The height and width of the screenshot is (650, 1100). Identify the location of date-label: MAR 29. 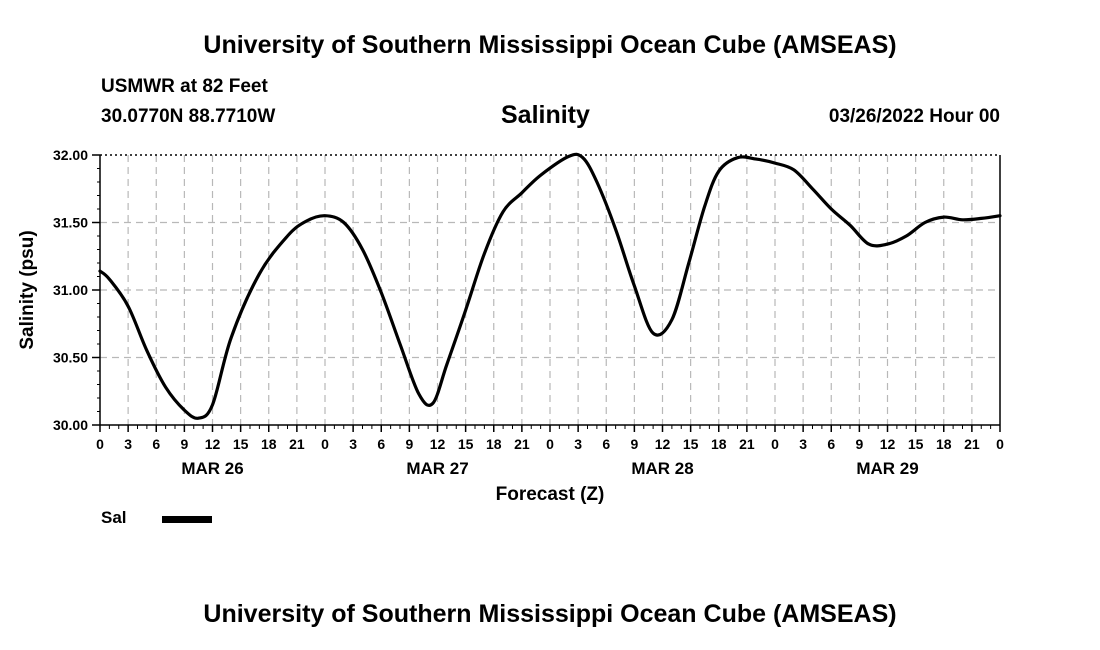
(887, 468).